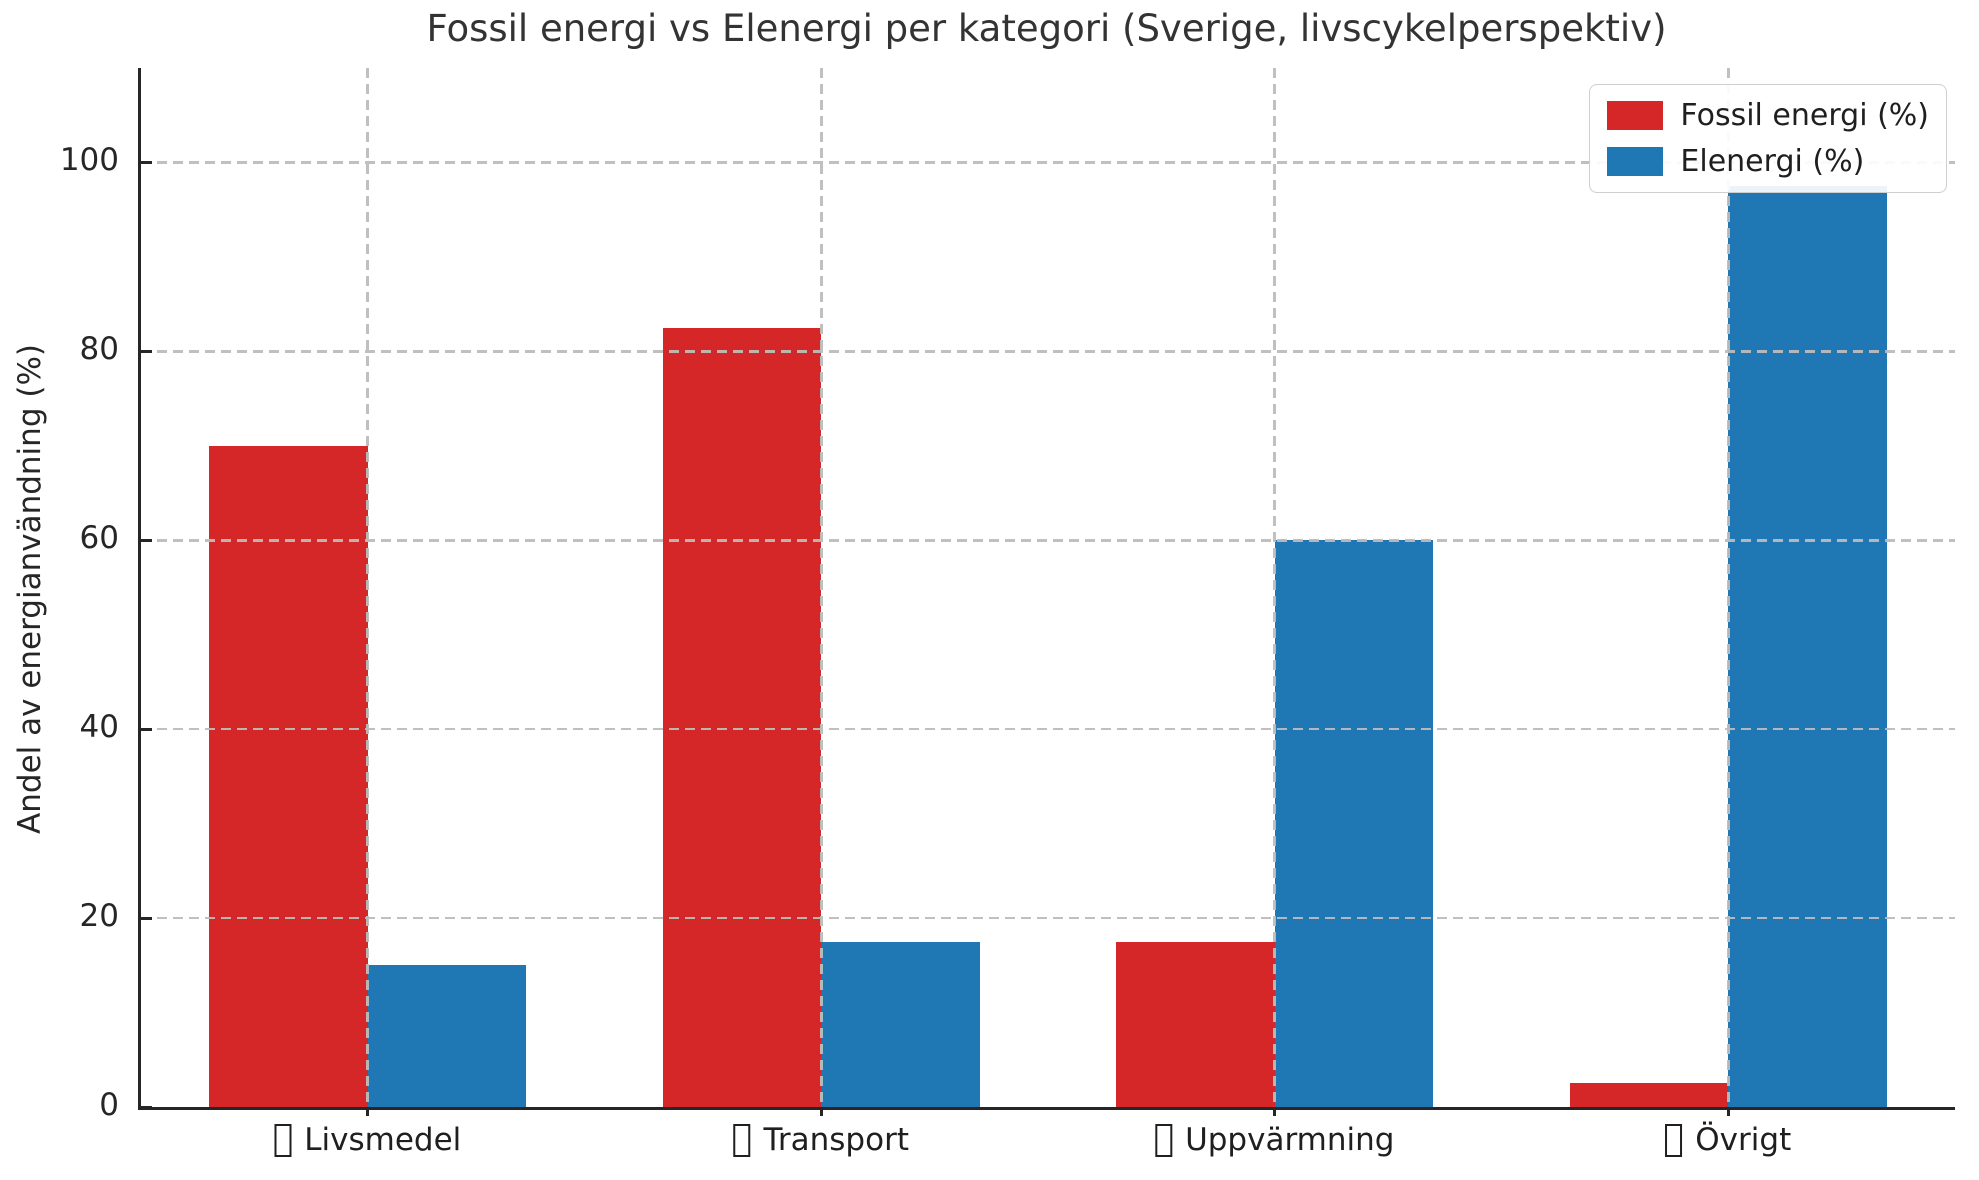  Describe the element at coordinates (1743, 1140) in the screenshot. I see `category-label-text: Övrigt` at that location.